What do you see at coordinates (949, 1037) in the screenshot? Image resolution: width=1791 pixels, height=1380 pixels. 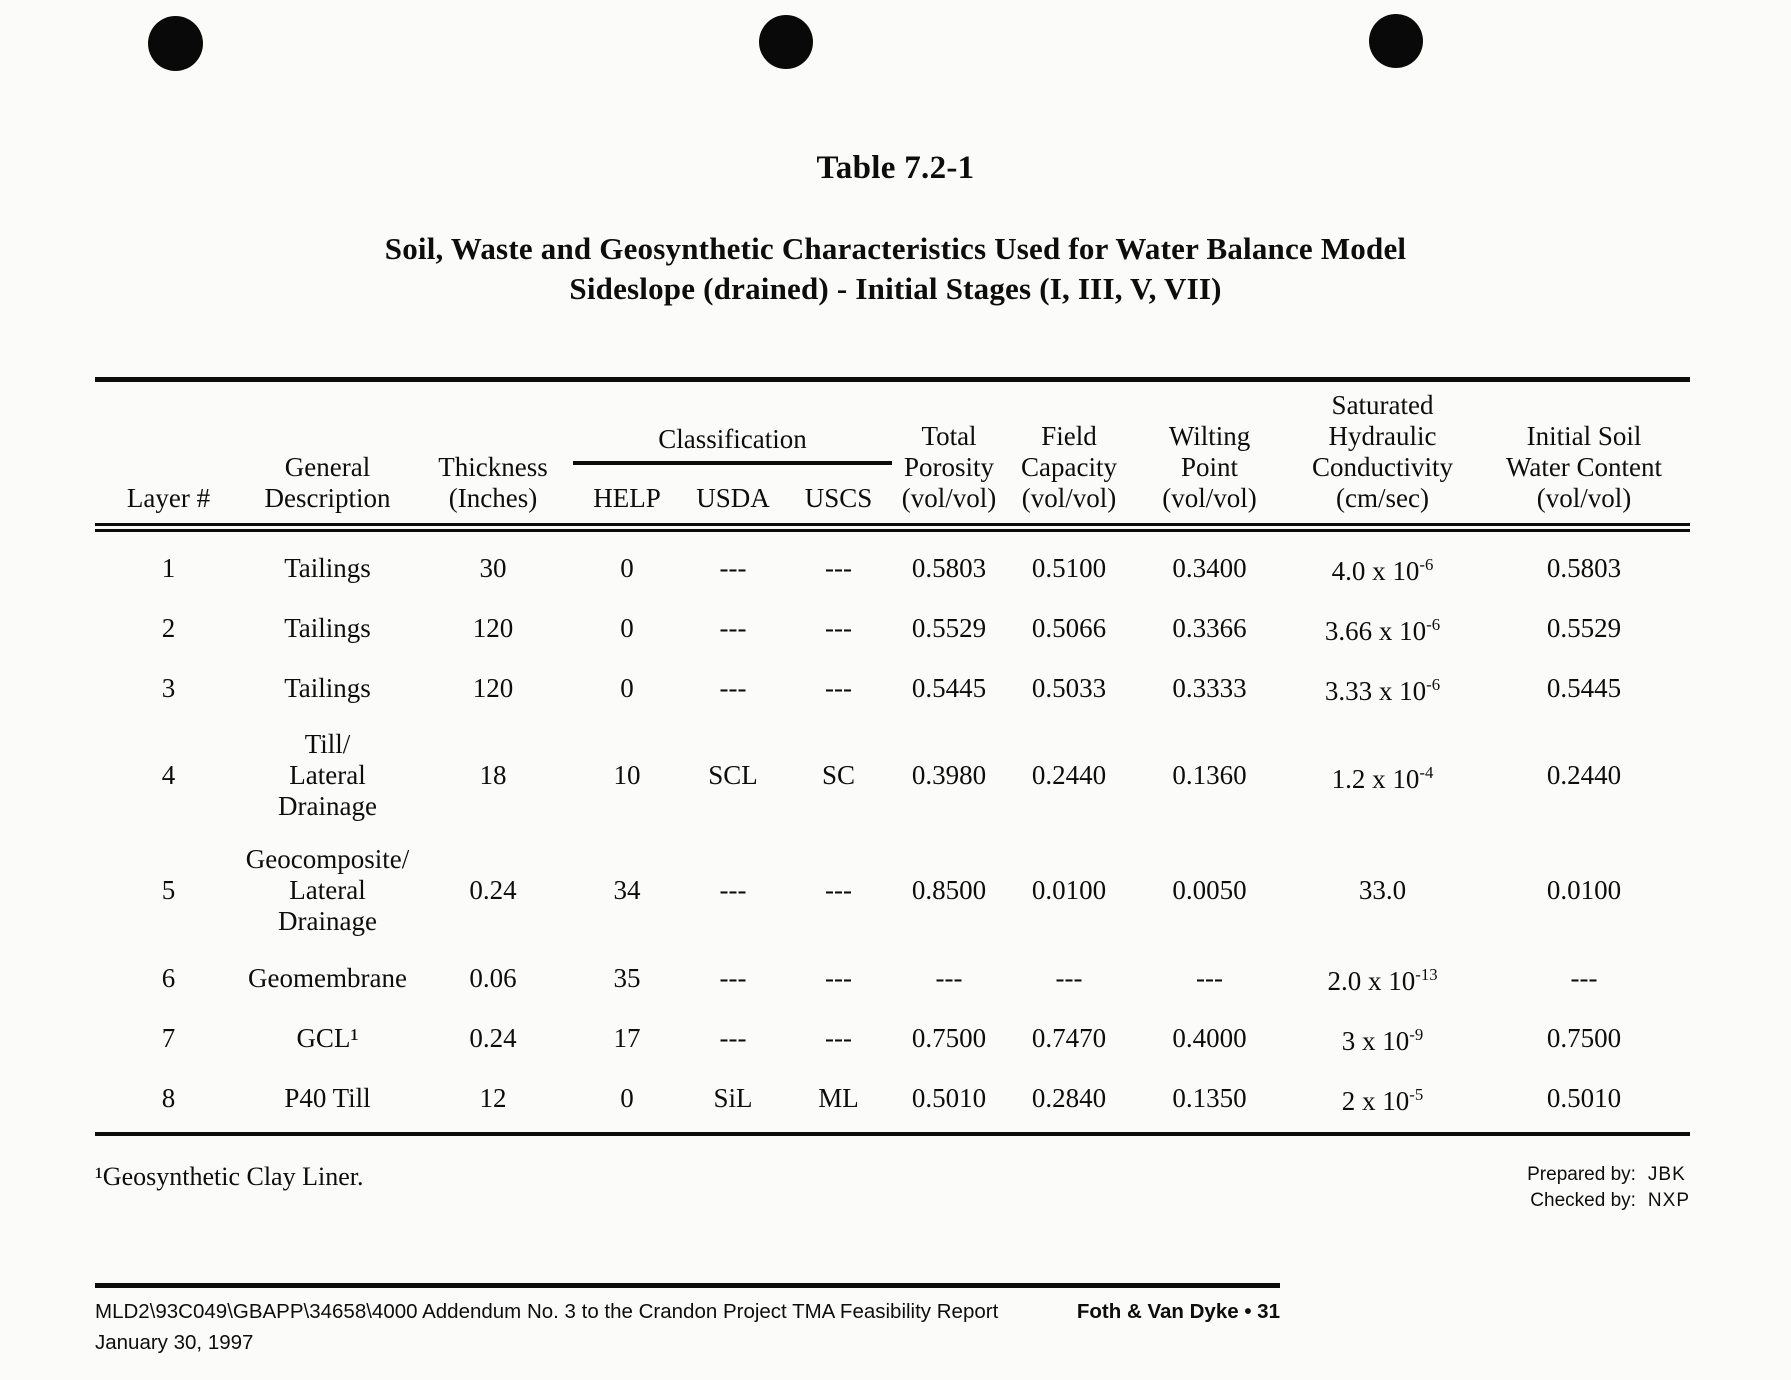 I see `cell-porosity: 0.7500` at bounding box center [949, 1037].